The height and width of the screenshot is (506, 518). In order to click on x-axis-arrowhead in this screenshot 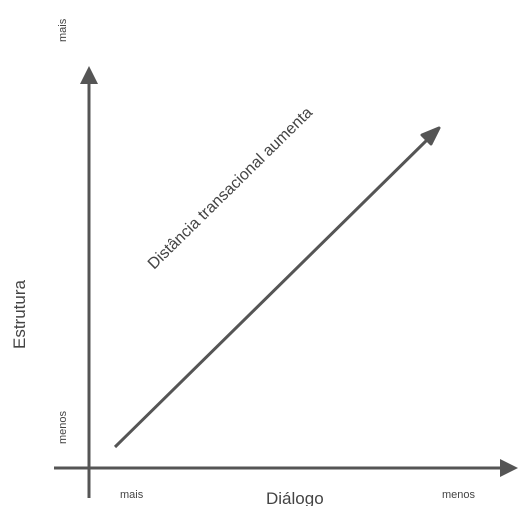, I will do `click(509, 468)`.